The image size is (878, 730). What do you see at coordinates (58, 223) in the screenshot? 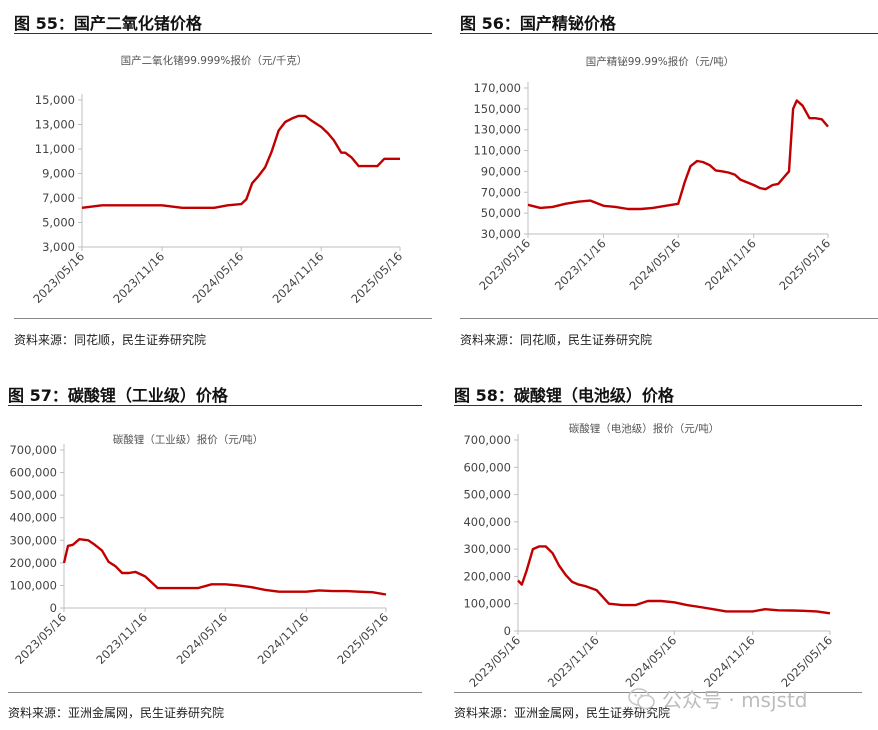
I see `y-tick-label: 5,000` at bounding box center [58, 223].